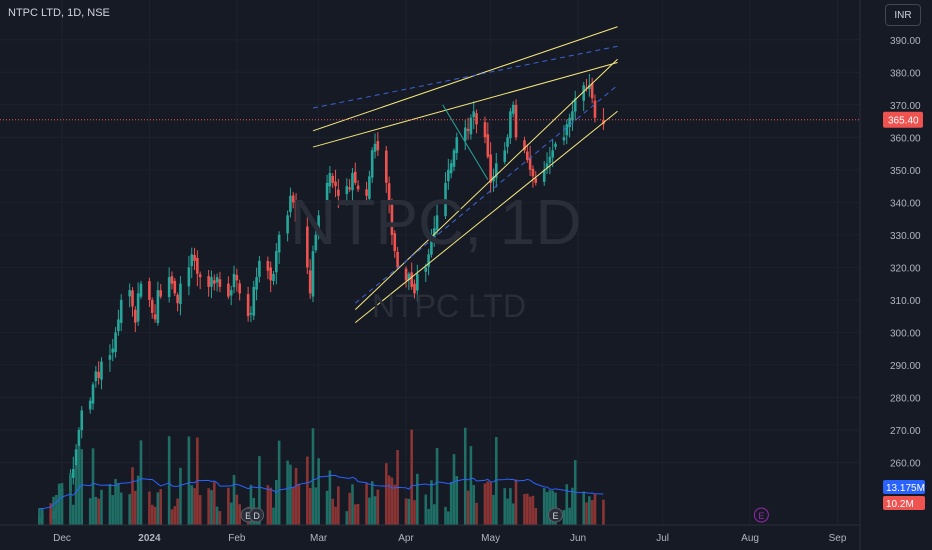  Describe the element at coordinates (905, 236) in the screenshot. I see `price-tick-label: 330.00` at that location.